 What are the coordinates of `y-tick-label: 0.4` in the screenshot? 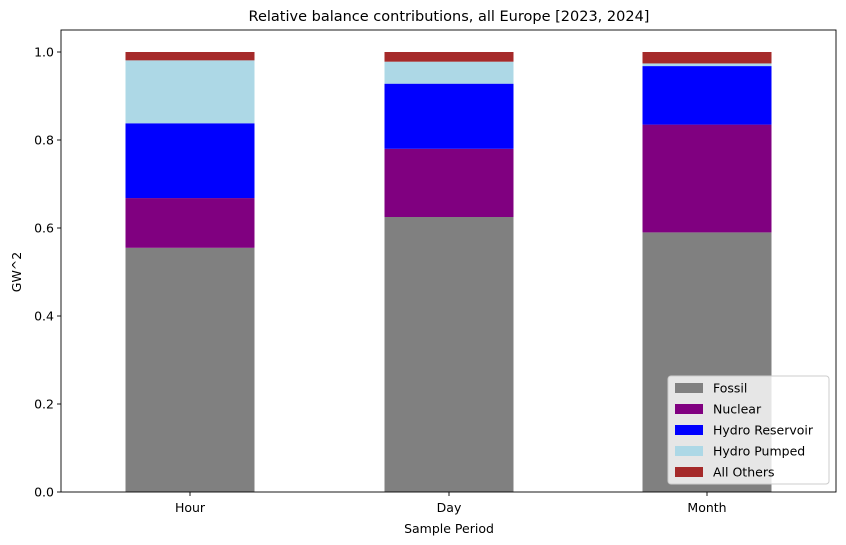 It's located at (44, 316).